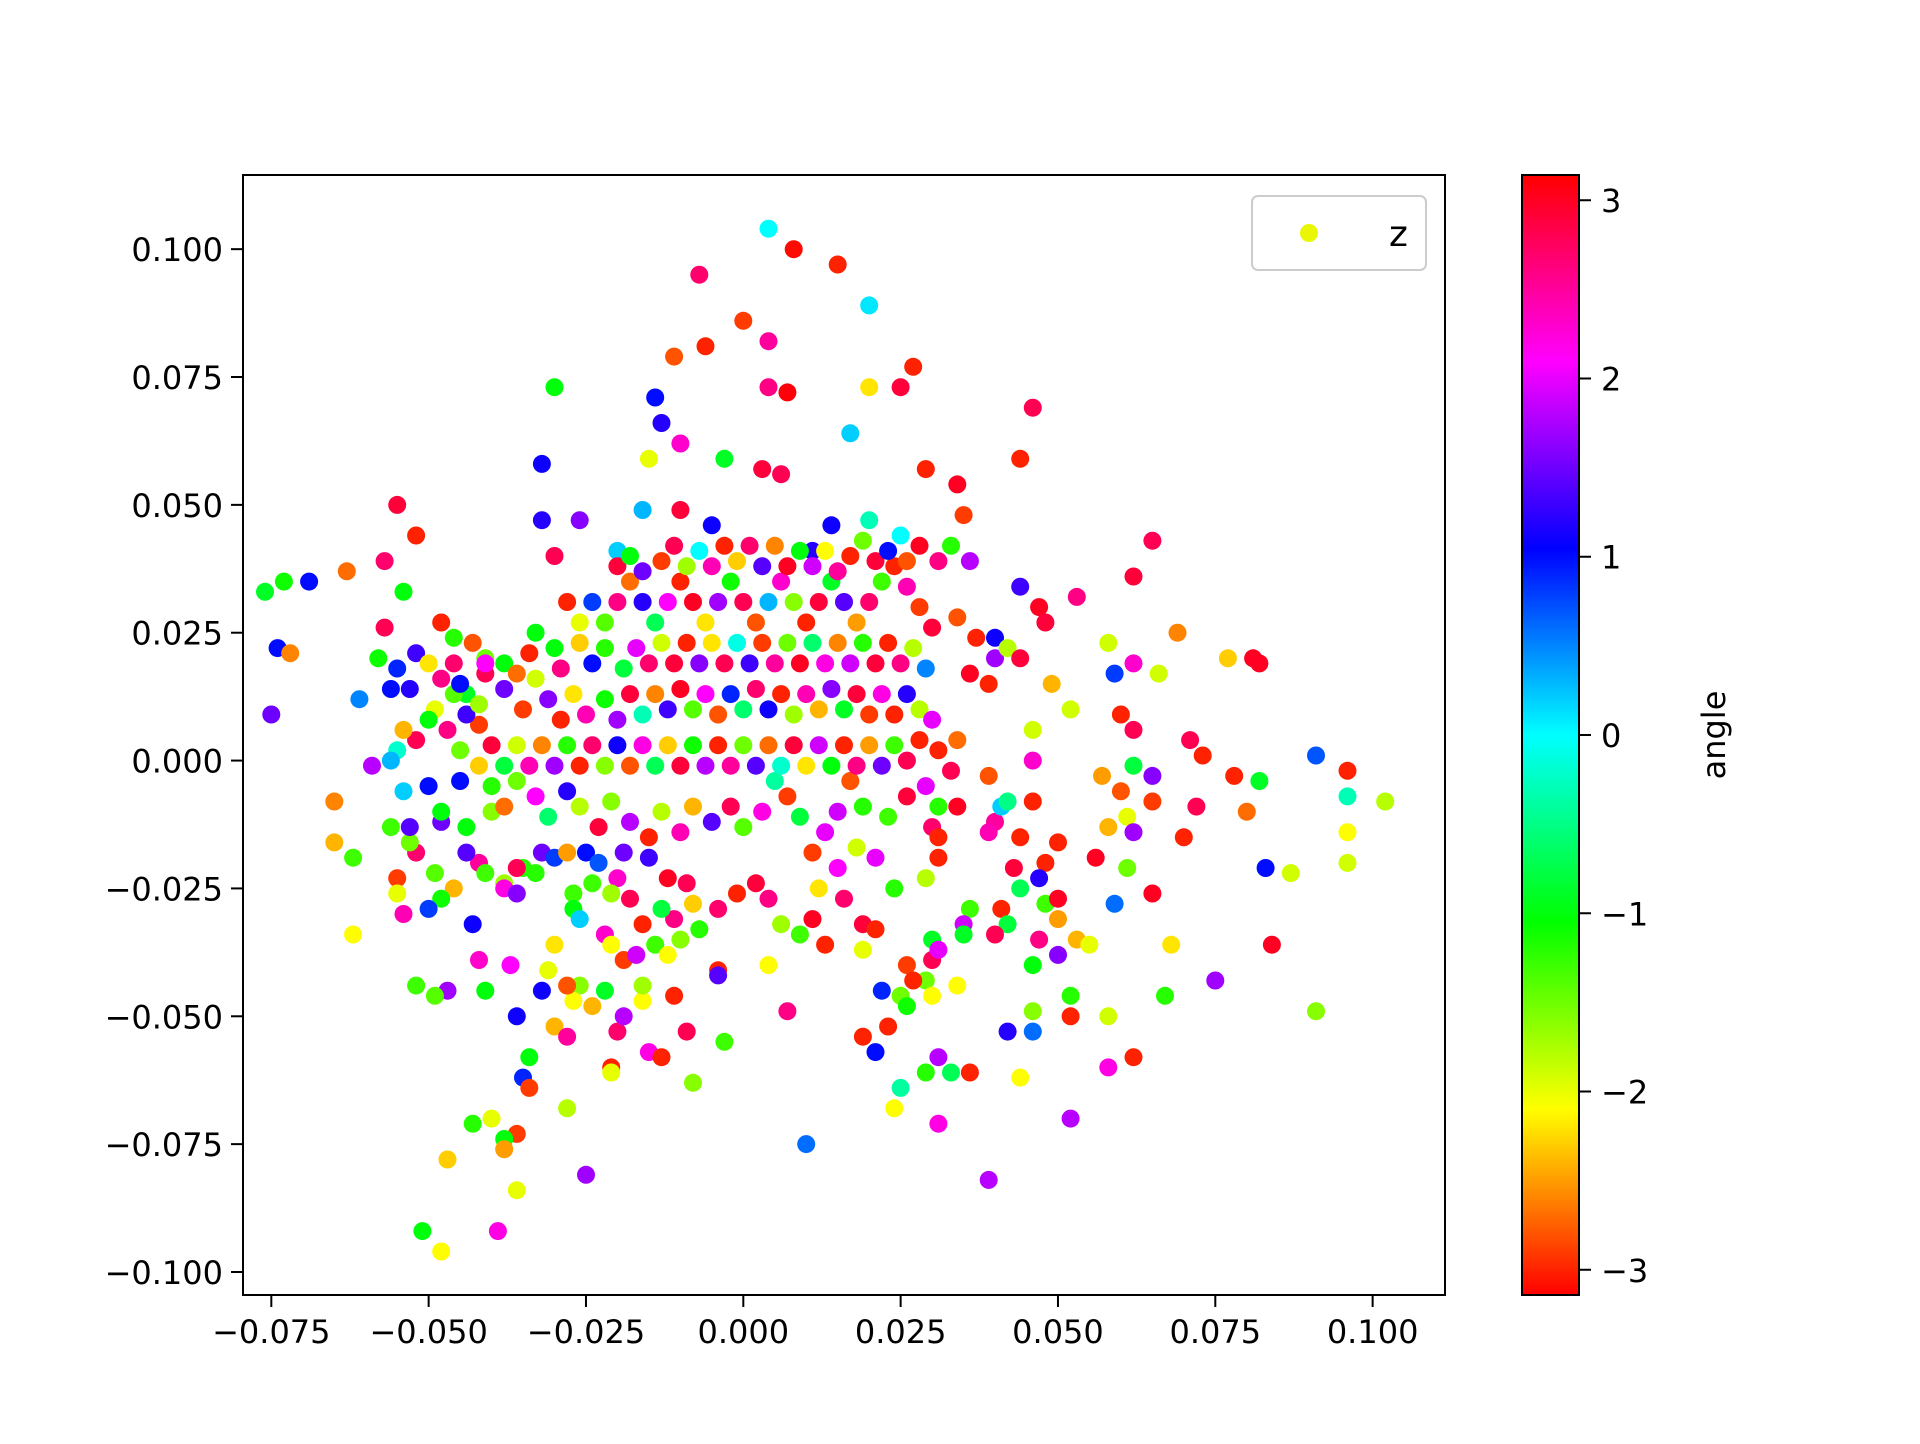 This screenshot has width=1920, height=1444. Describe the element at coordinates (901, 1332) in the screenshot. I see `x-tick-label: 0.025` at that location.